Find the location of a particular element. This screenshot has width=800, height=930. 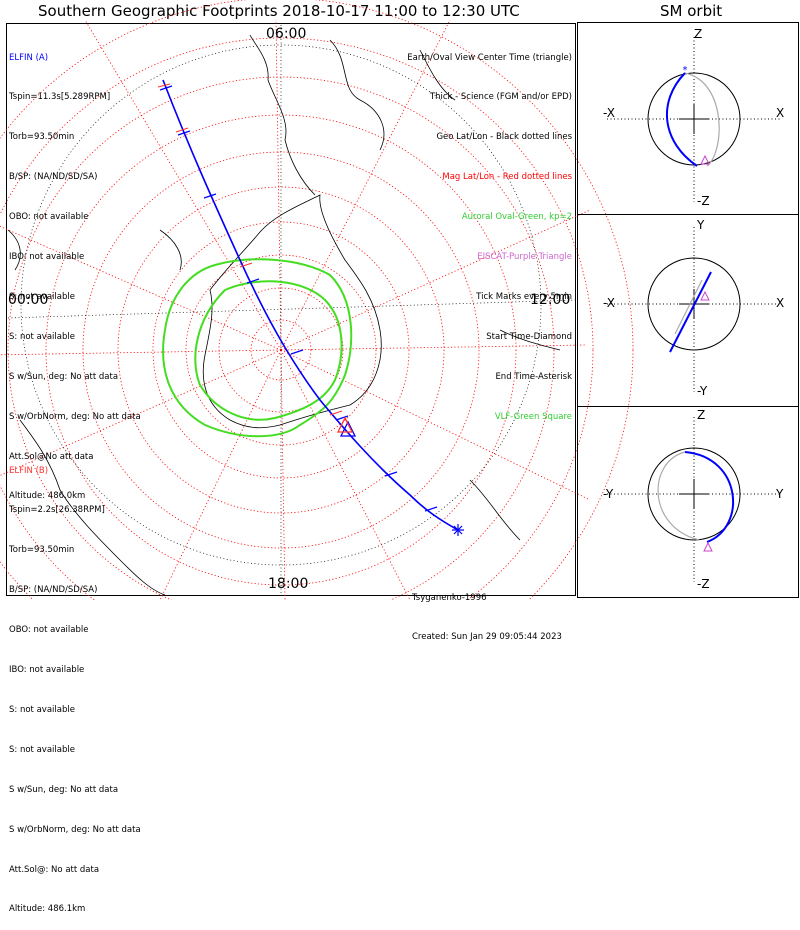

legend-item: Earth/Oval View Center Time (triangle) is located at coordinates (489, 57).